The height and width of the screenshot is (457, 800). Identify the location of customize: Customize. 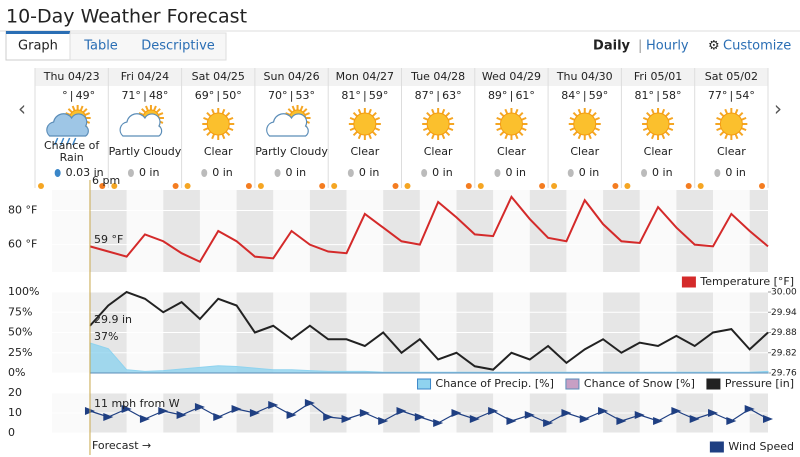
(757, 46).